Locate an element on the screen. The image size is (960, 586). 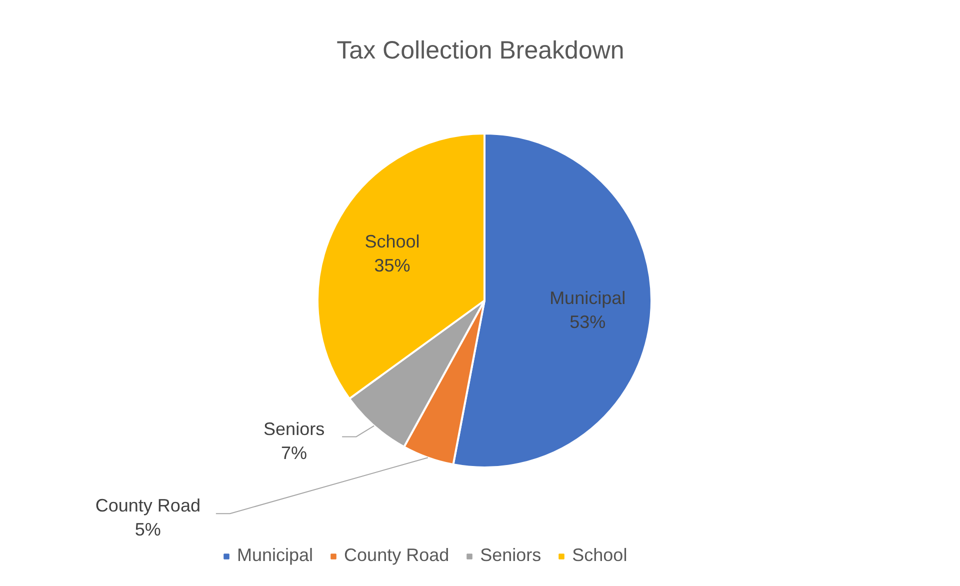
legend-label: Seniors is located at coordinates (511, 555).